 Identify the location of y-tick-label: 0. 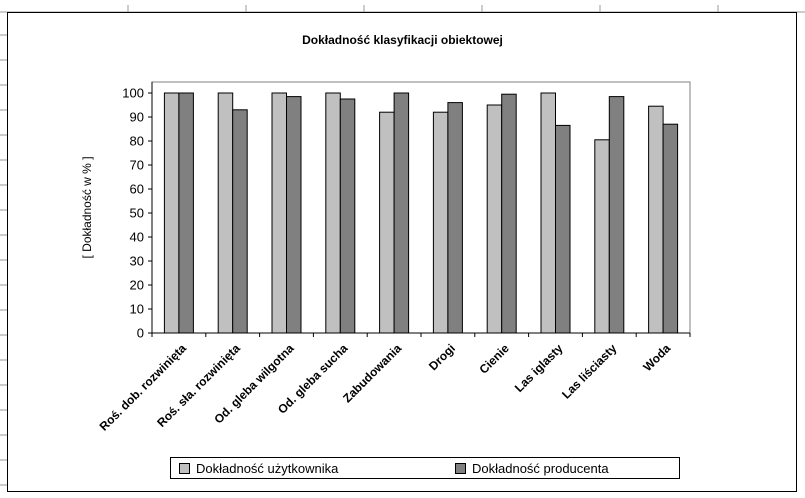
(140, 333).